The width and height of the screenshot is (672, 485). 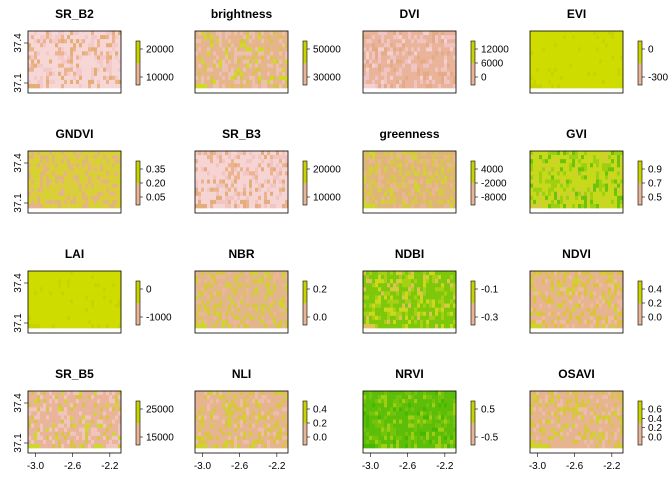 What do you see at coordinates (74, 254) in the screenshot?
I see `panel-title-lai: LAI` at bounding box center [74, 254].